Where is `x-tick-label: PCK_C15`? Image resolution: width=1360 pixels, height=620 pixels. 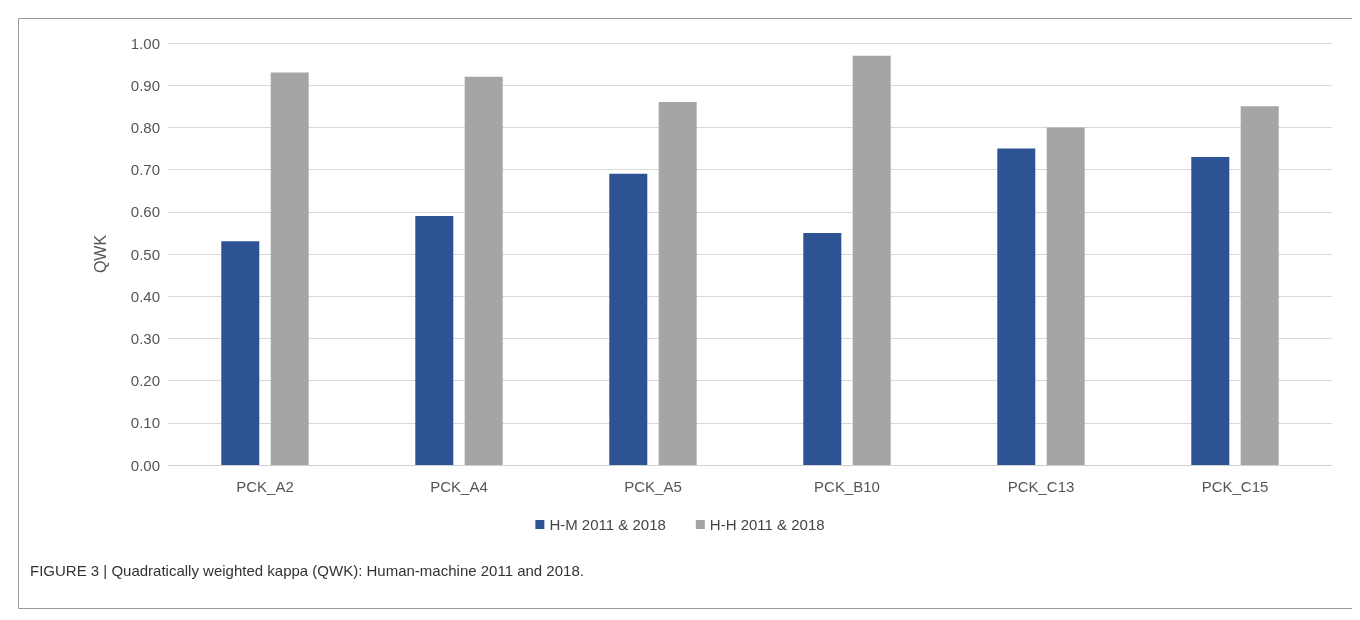 x-tick-label: PCK_C15 is located at coordinates (1235, 486).